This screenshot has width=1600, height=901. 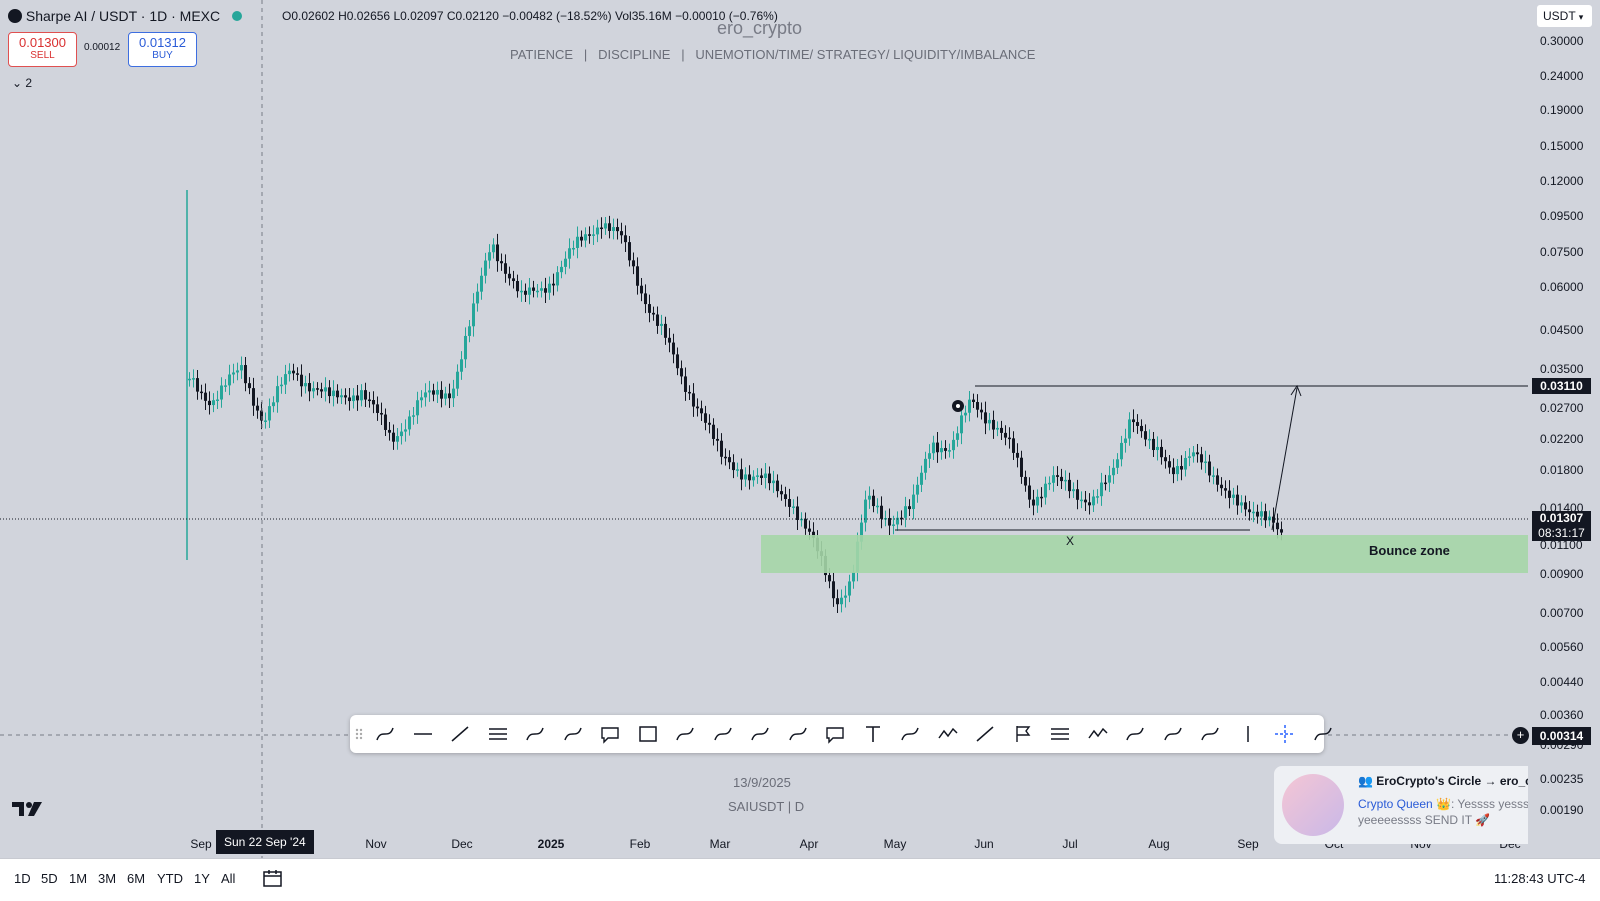 I want to click on trend-line-icon, so click(x=460, y=734).